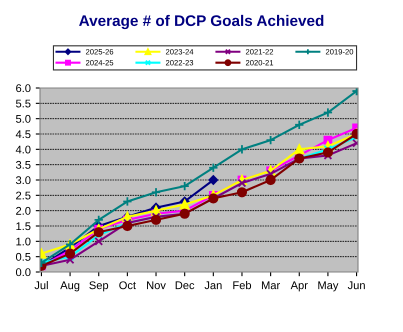 The image size is (403, 332). Describe the element at coordinates (185, 285) in the screenshot. I see `x-tick-label: Dec` at that location.